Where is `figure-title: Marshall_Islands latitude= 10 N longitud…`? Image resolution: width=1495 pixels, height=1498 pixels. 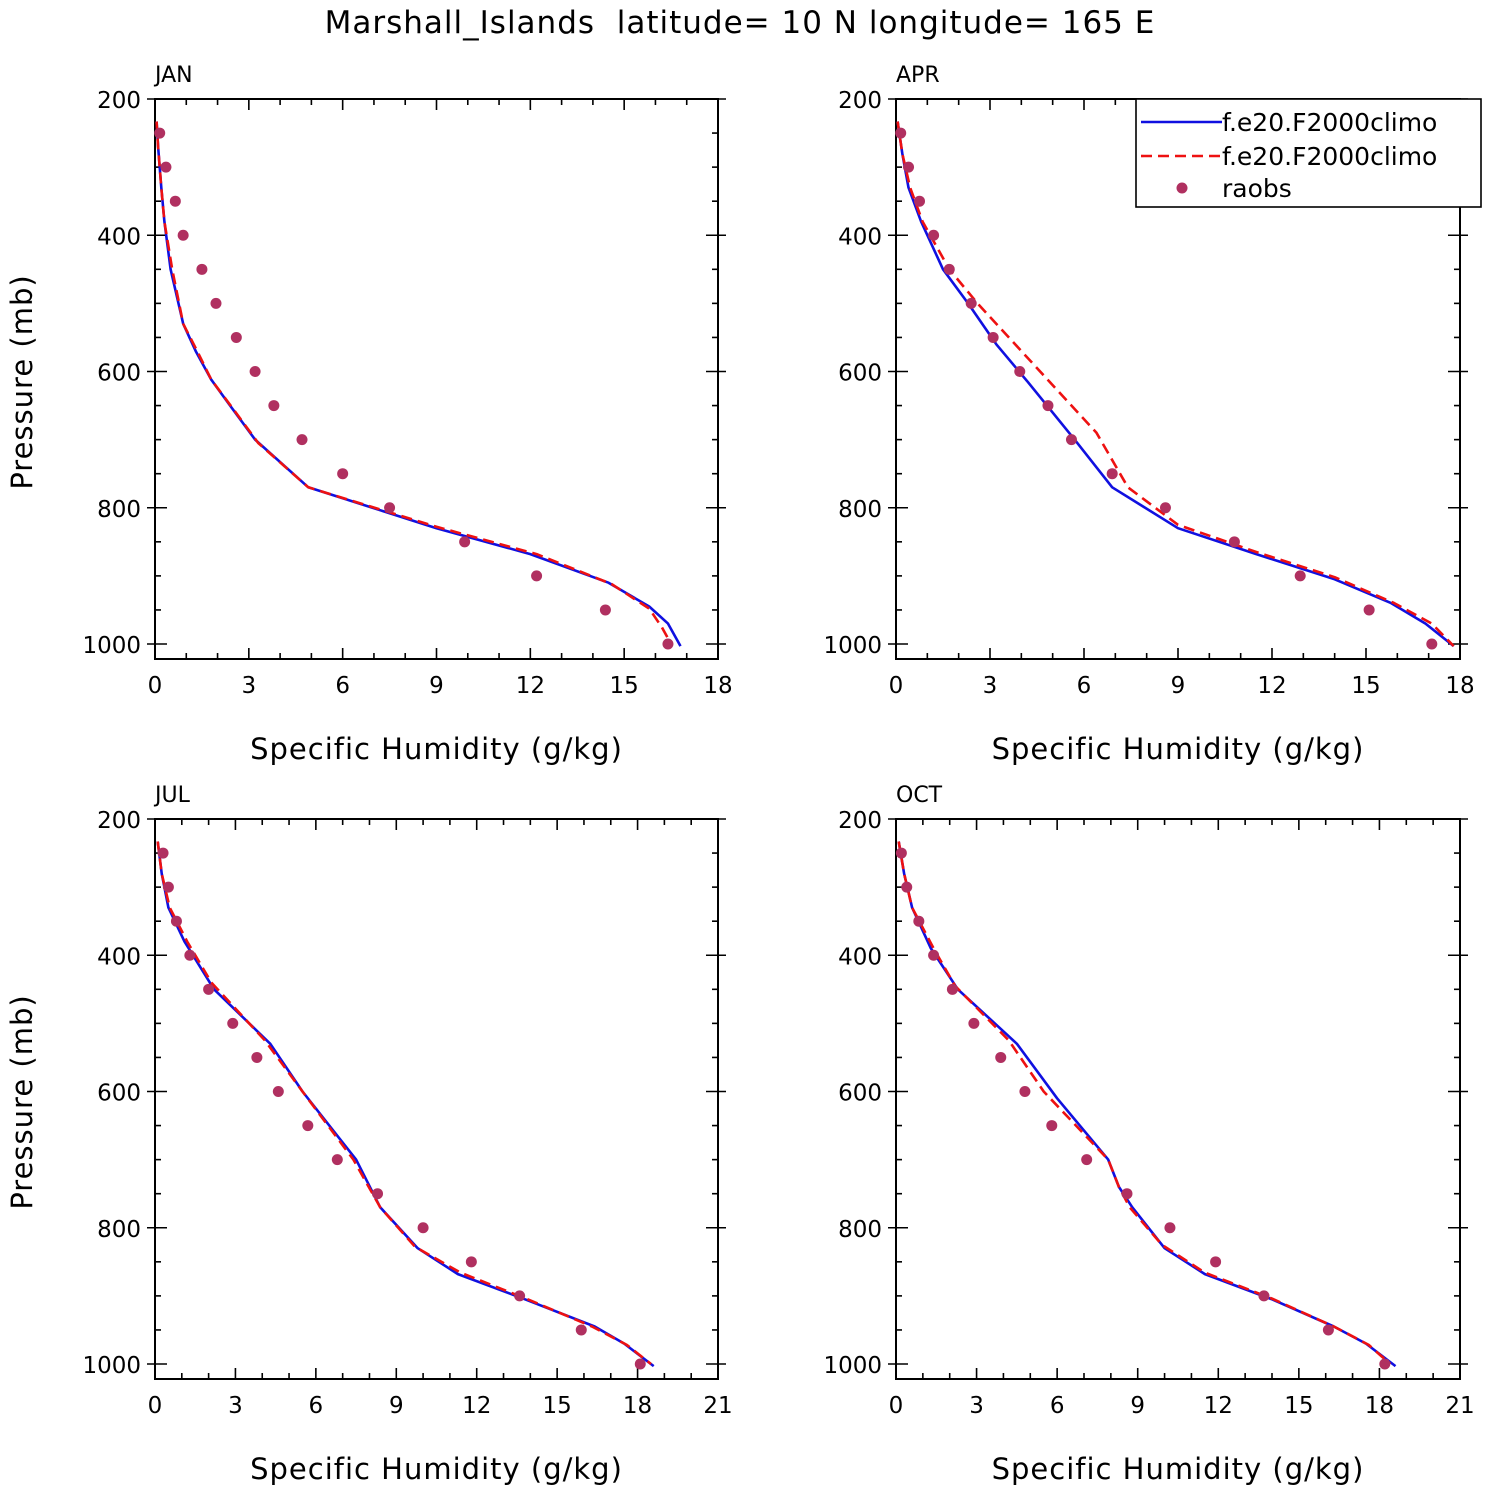
figure-title: Marshall_Islands latitude= 10 N longitud… is located at coordinates (740, 23).